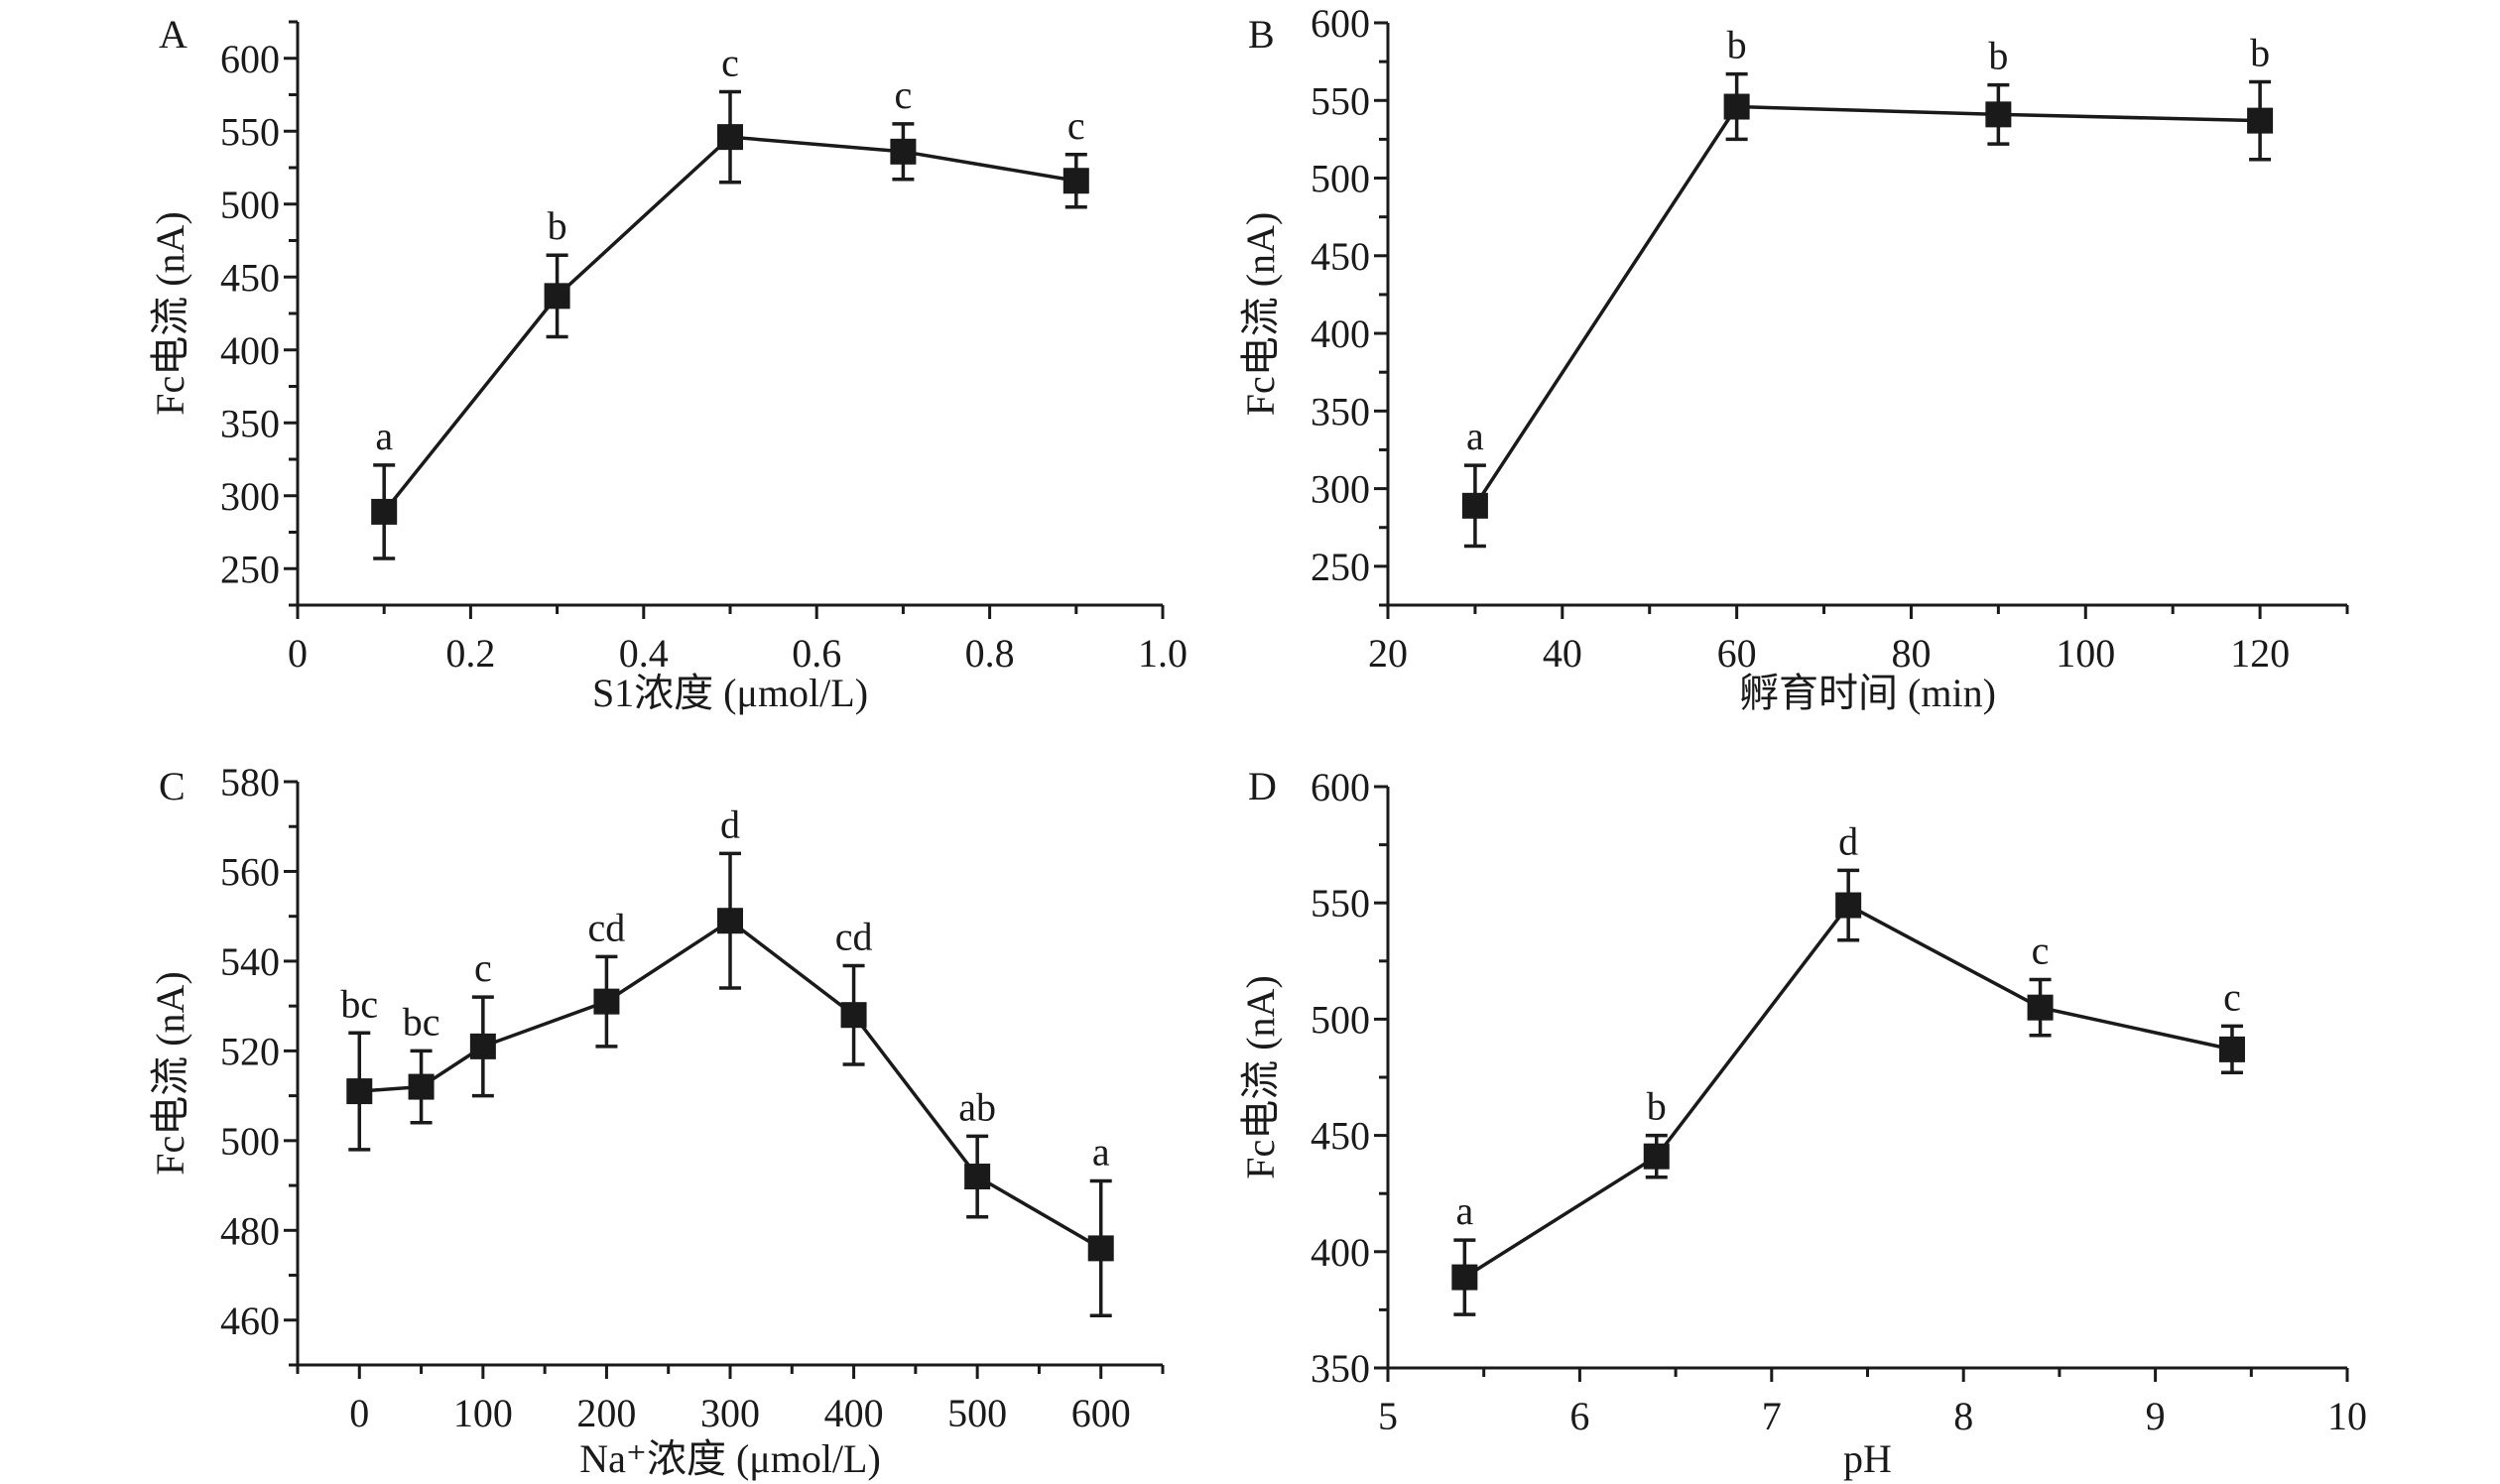 This screenshot has height=1484, width=2500. What do you see at coordinates (1867, 1458) in the screenshot?
I see `x-axis-title: pH` at bounding box center [1867, 1458].